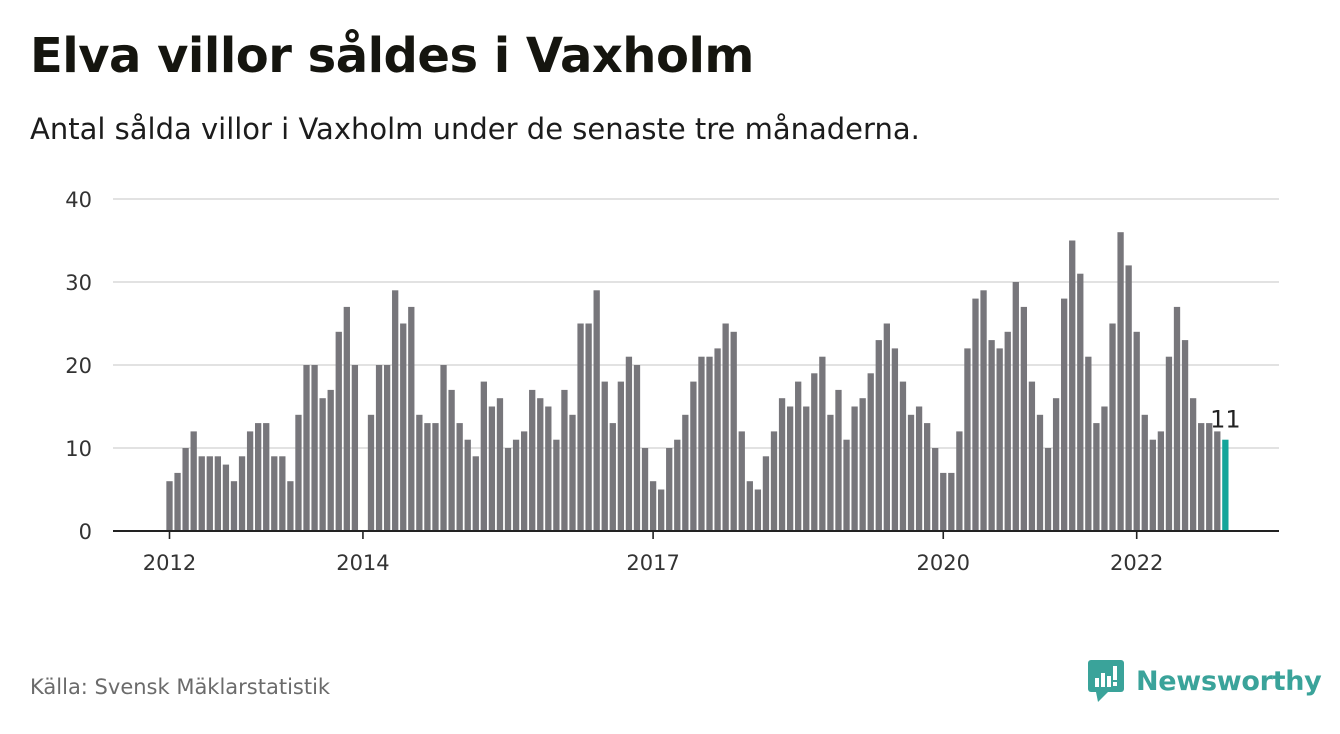  Describe the element at coordinates (696, 552) in the screenshot. I see `x-axis: 2012 2014 2017 2020 2022` at that location.